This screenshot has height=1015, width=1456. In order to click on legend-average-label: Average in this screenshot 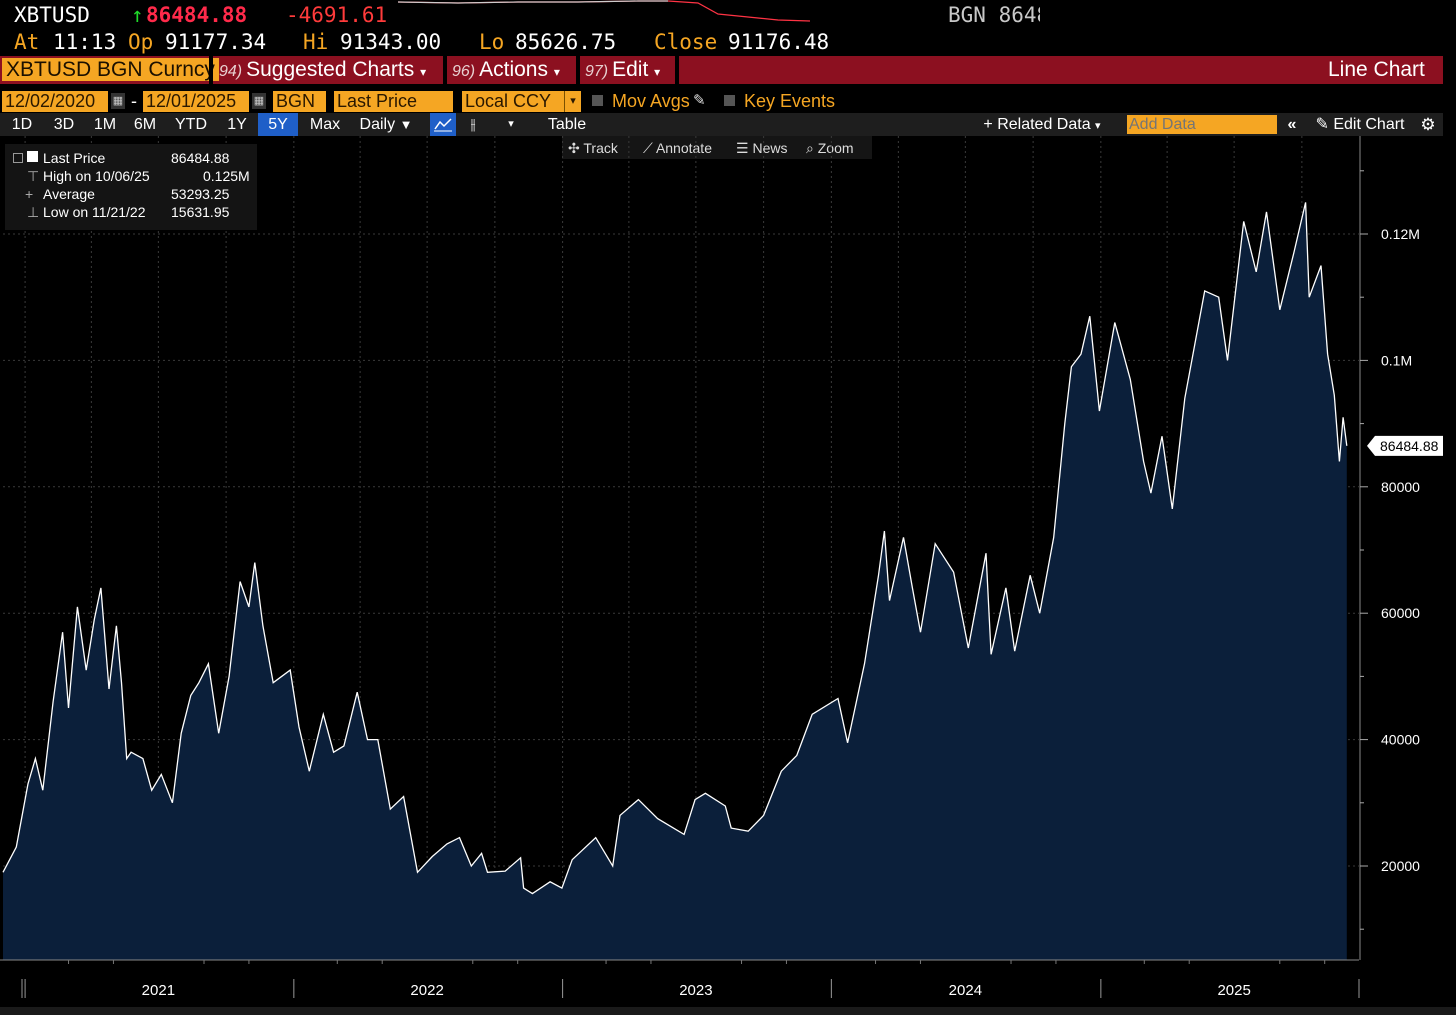, I will do `click(69, 194)`.